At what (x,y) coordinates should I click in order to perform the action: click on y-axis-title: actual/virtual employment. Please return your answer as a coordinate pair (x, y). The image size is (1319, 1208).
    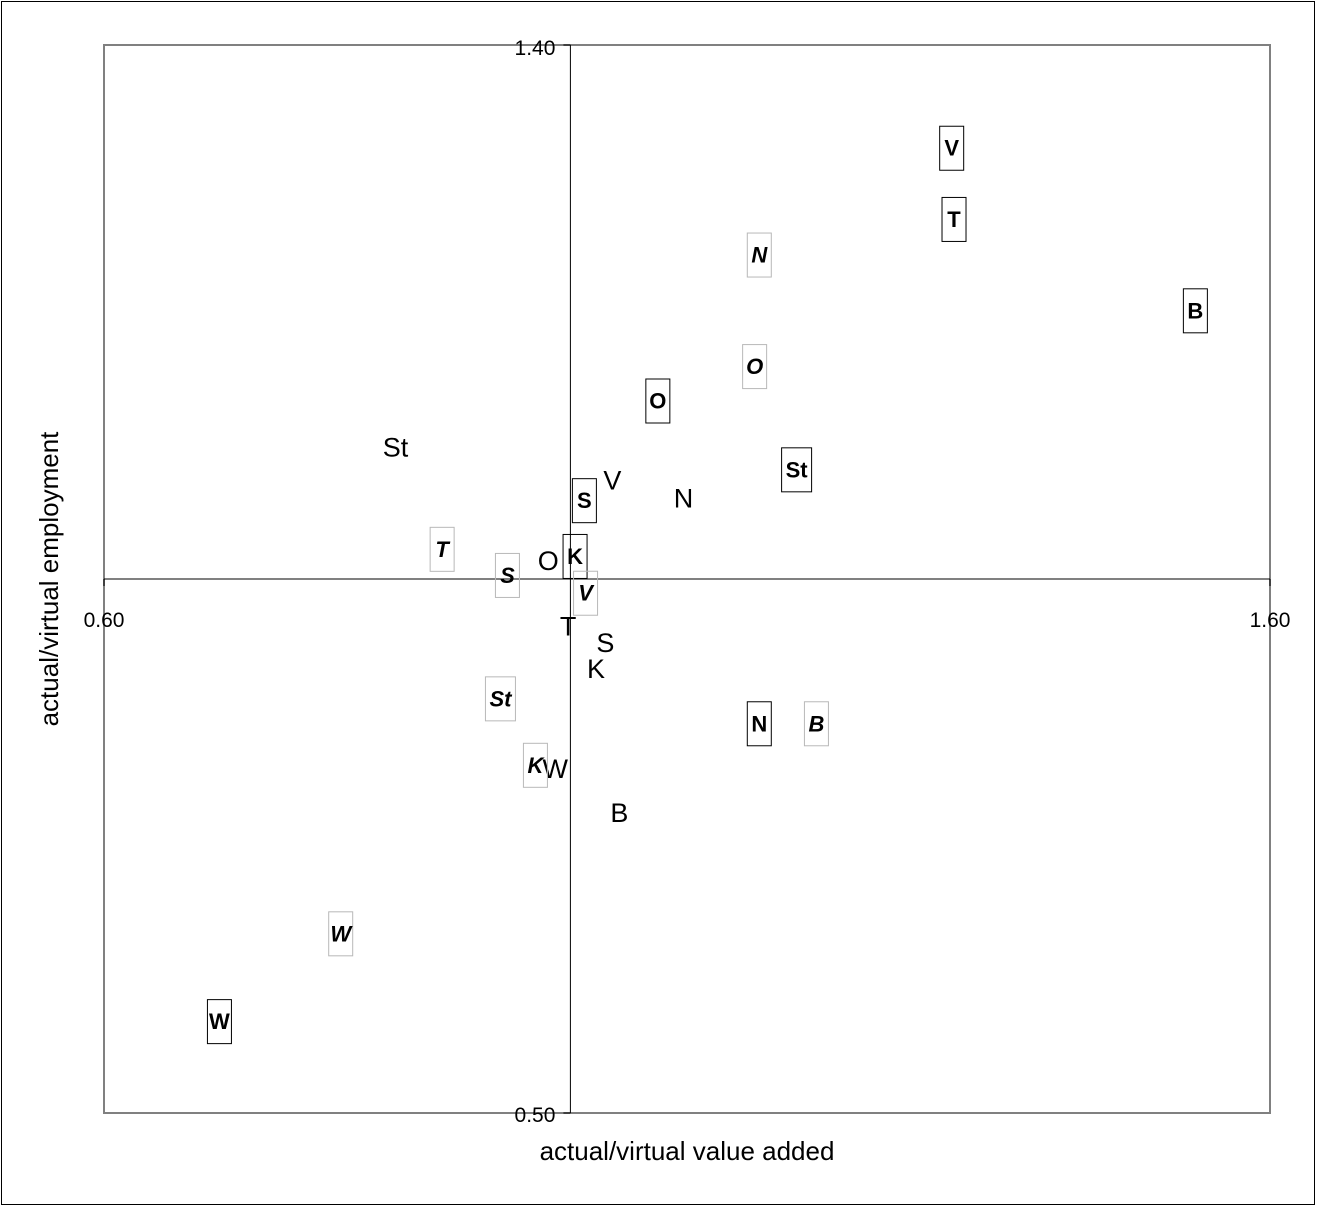
    Looking at the image, I should click on (49, 579).